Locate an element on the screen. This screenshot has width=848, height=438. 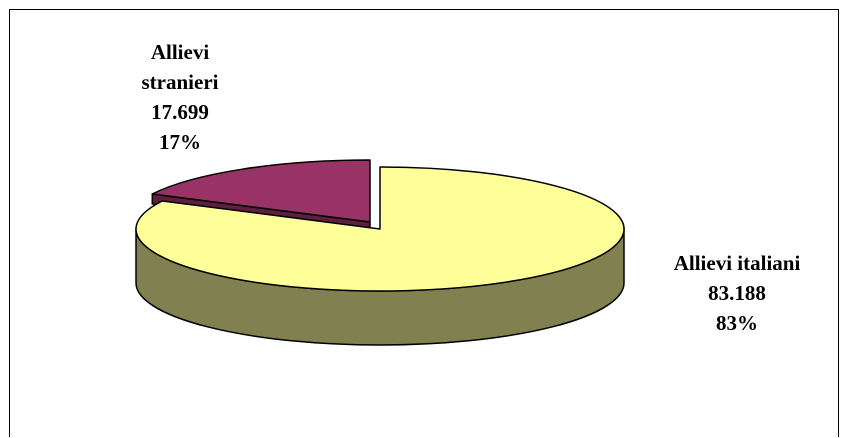
percent-stranieri: 17% is located at coordinates (180, 142).